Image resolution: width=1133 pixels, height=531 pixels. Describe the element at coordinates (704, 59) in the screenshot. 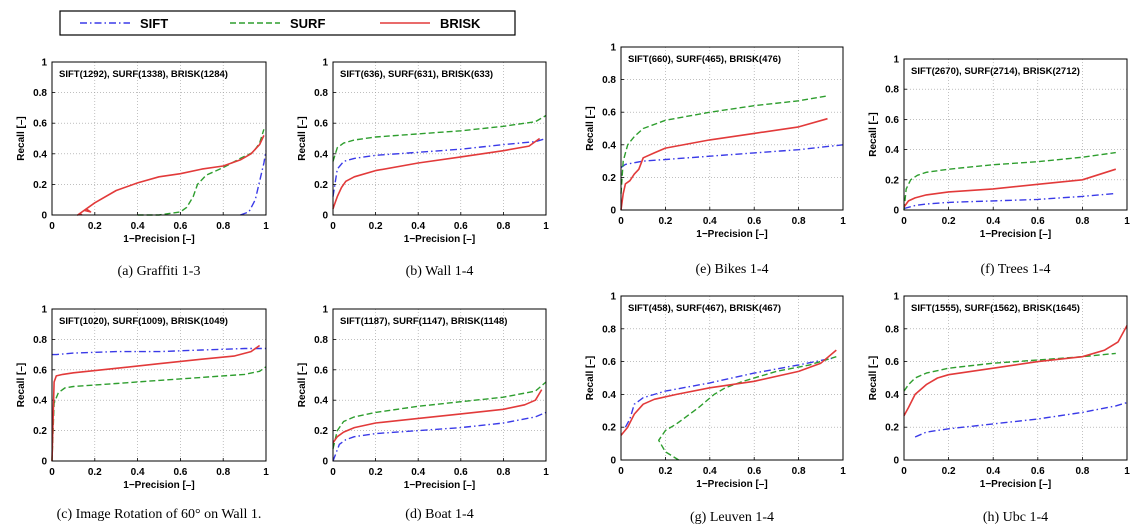

I see `feature-counts: SIFT(660), SURF(465), BRISK(476)` at that location.